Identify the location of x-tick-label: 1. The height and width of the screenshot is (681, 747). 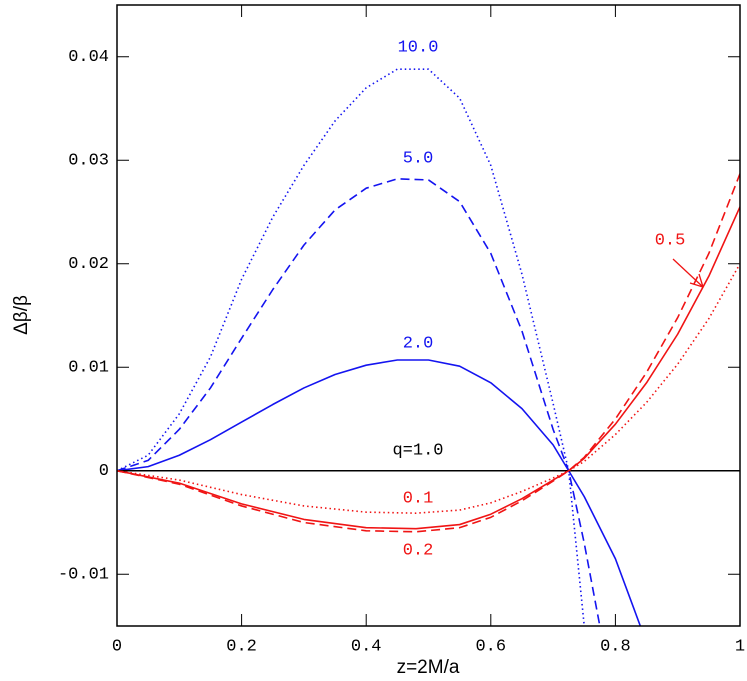
(740, 646).